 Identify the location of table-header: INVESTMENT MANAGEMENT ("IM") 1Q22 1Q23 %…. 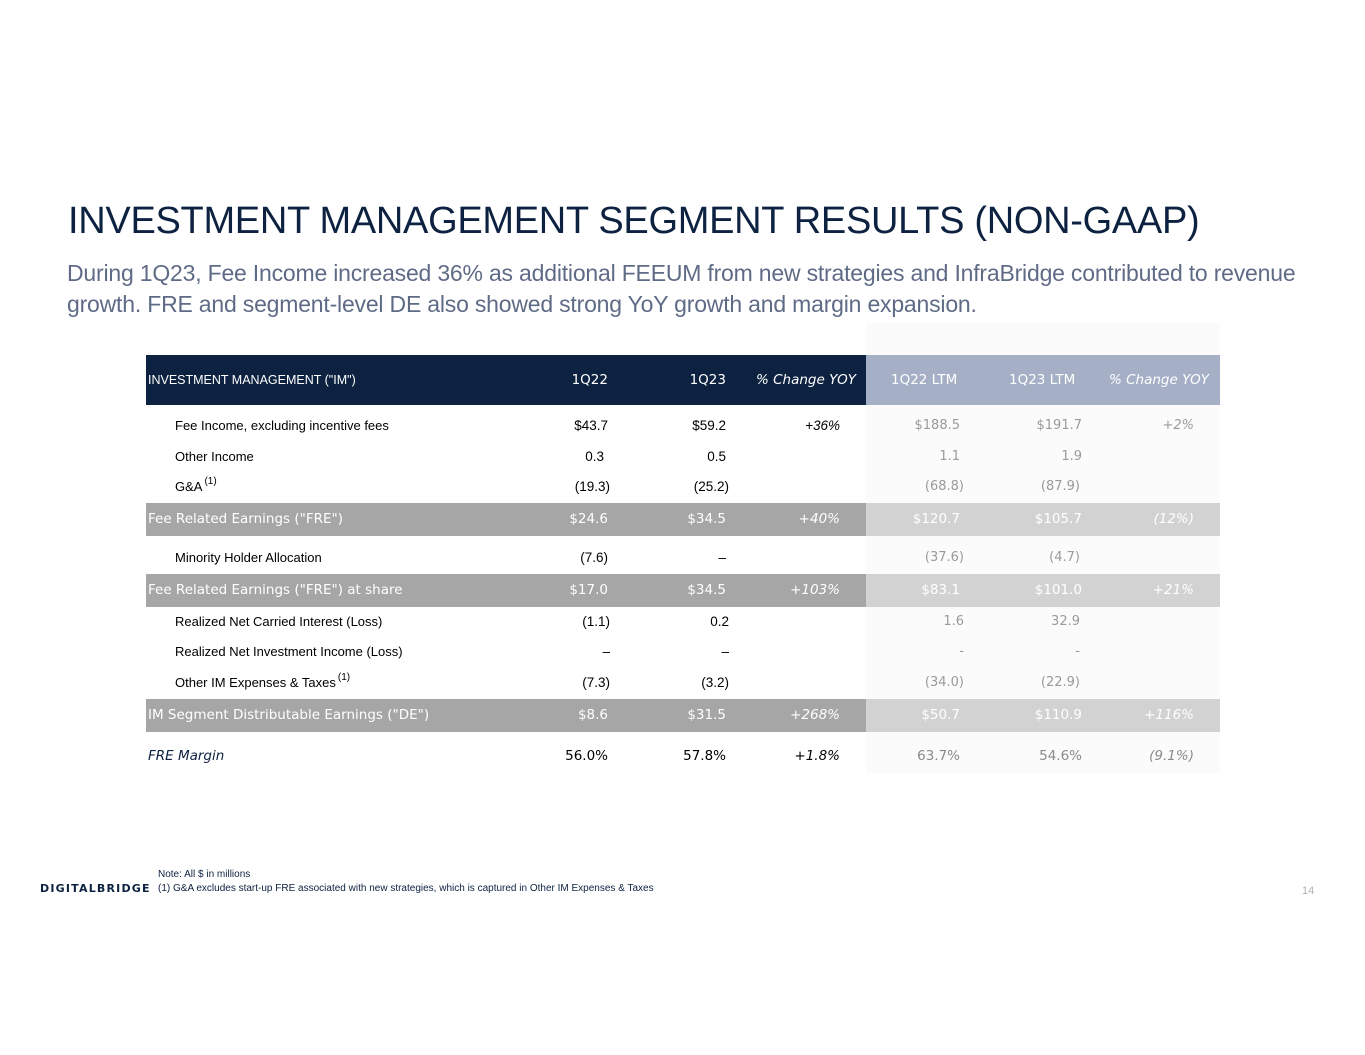
(683, 380).